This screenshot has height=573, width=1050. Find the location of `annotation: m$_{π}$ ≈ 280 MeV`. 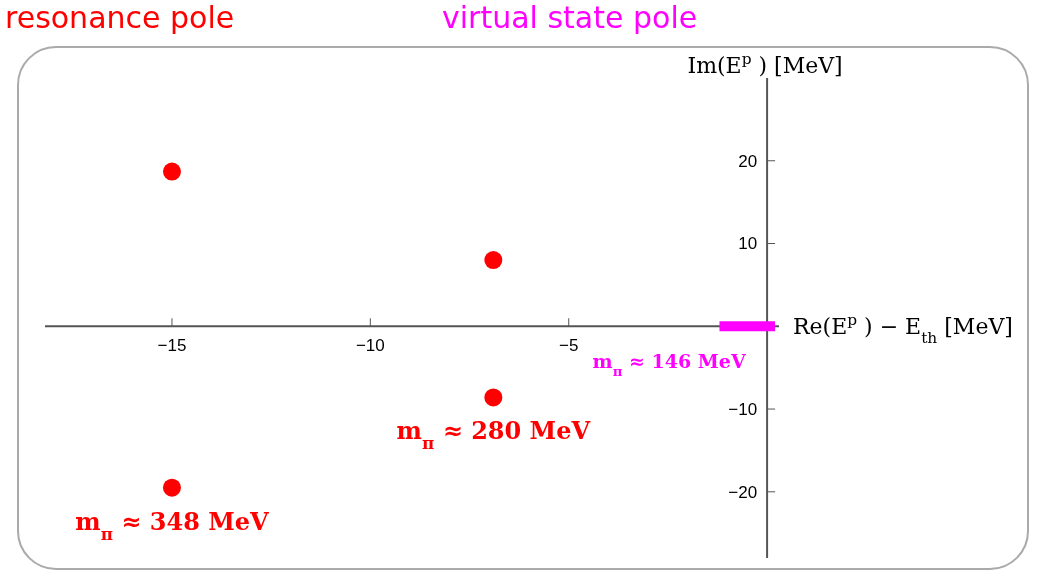

annotation: m$_{π}$ ≈ 280 MeV is located at coordinates (493, 435).